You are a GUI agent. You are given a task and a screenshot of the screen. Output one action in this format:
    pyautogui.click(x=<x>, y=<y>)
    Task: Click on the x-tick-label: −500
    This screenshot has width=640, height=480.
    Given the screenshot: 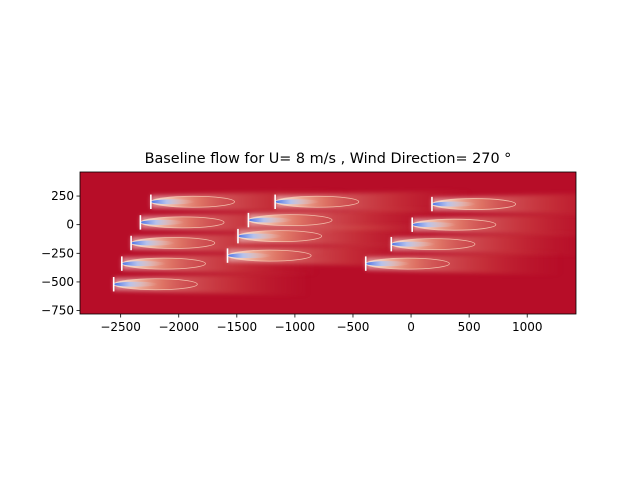 What is the action you would take?
    pyautogui.click(x=352, y=327)
    